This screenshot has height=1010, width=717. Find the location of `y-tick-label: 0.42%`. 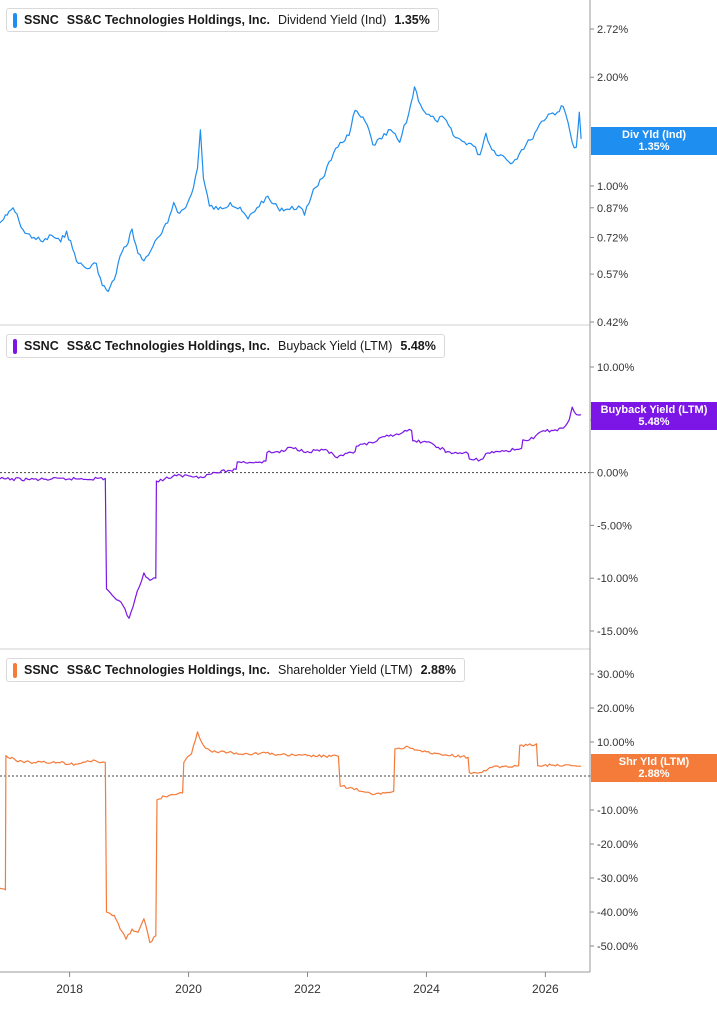

y-tick-label: 0.42% is located at coordinates (612, 323).